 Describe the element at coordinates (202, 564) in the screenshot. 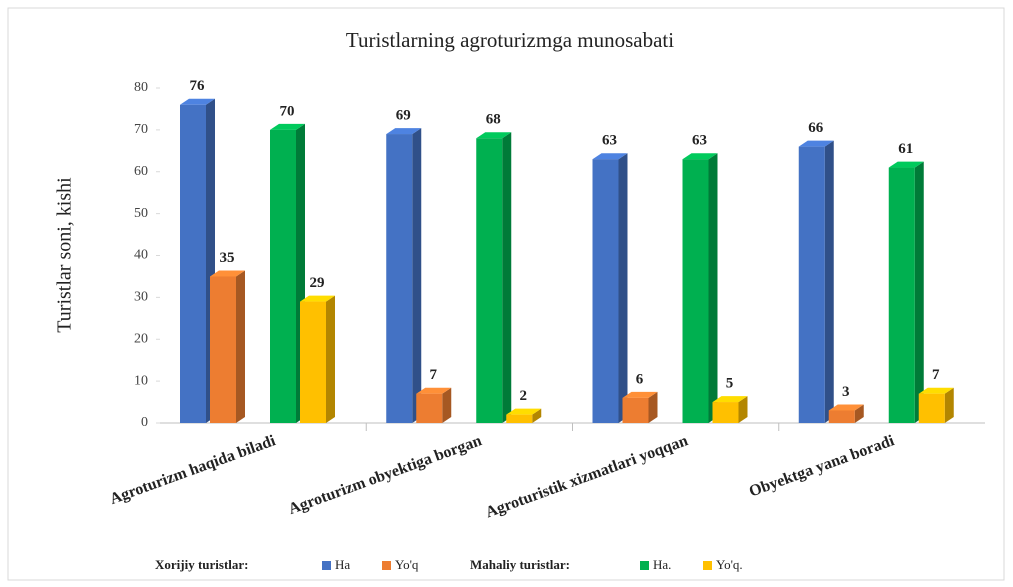

I see `legend-group: Xorijiy turistlar:` at that location.